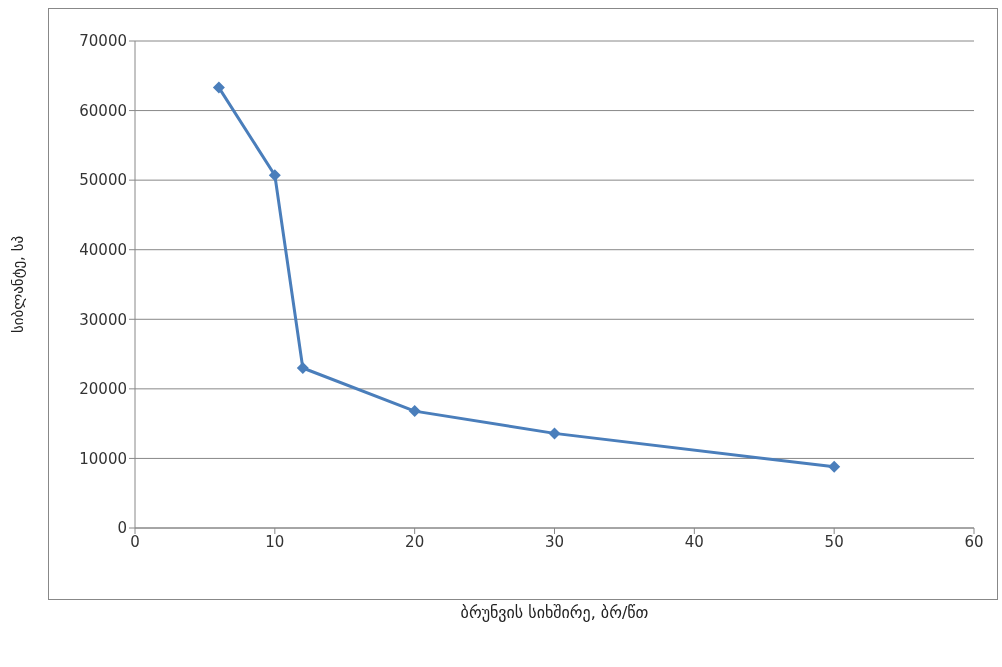 This screenshot has height=667, width=1002. What do you see at coordinates (103, 250) in the screenshot?
I see `y-tick-label: 40000` at bounding box center [103, 250].